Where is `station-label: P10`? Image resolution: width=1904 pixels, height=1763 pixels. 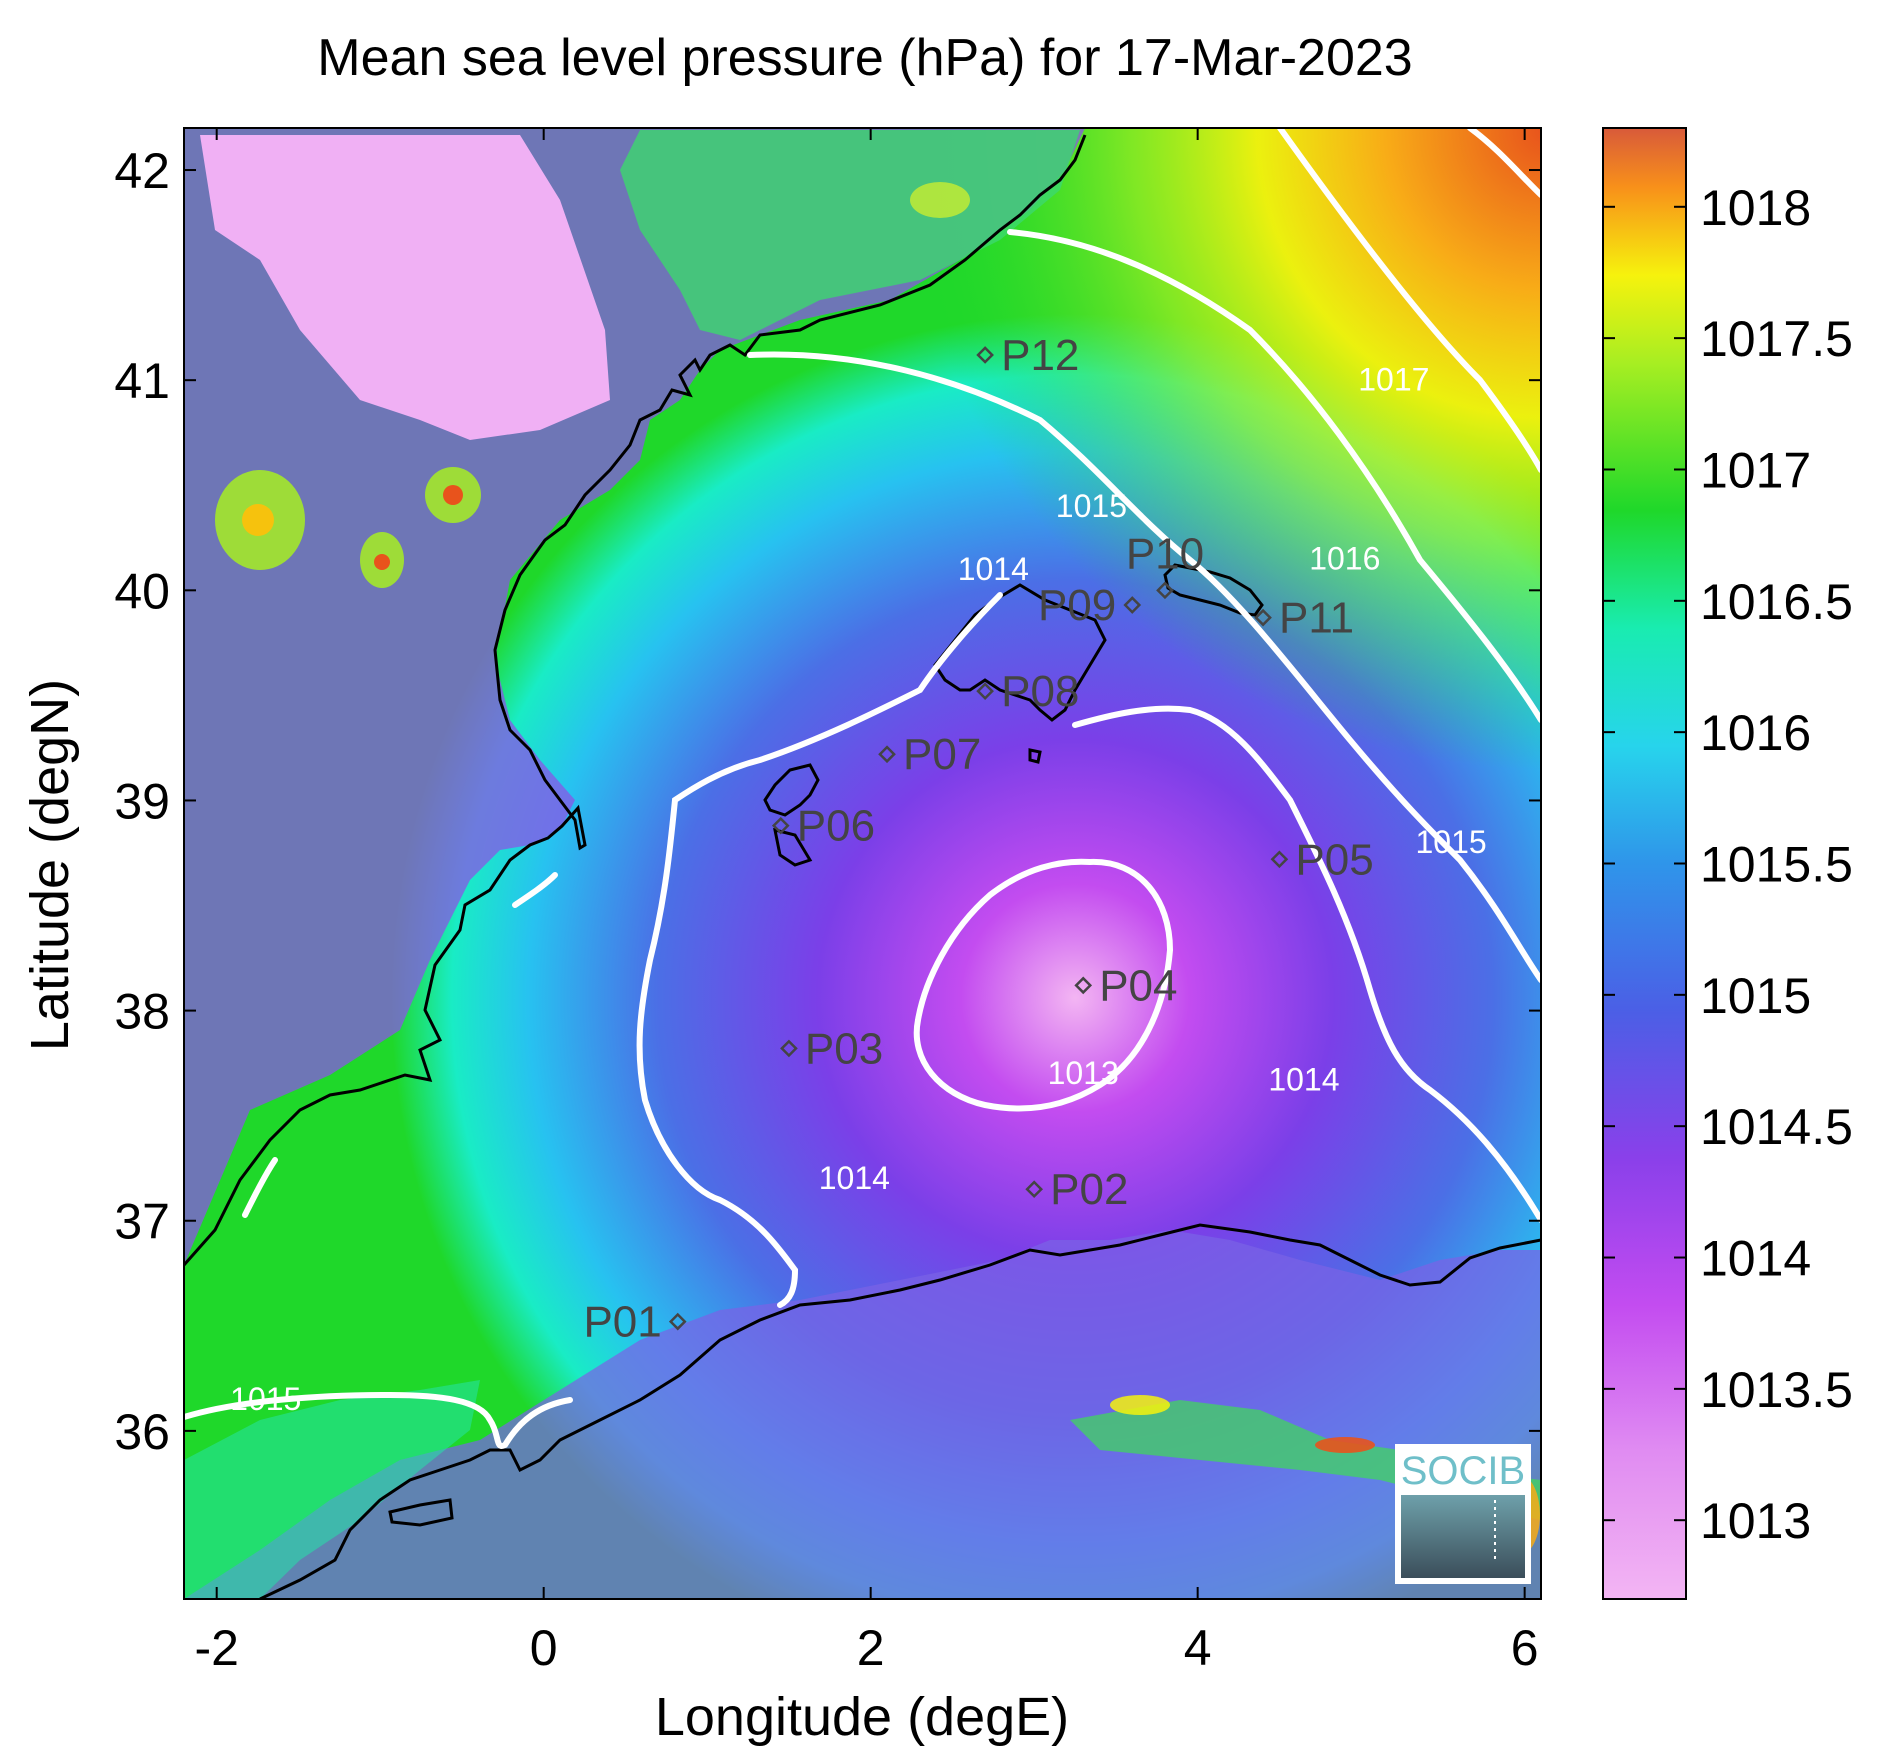 station-label: P10 is located at coordinates (1165, 553).